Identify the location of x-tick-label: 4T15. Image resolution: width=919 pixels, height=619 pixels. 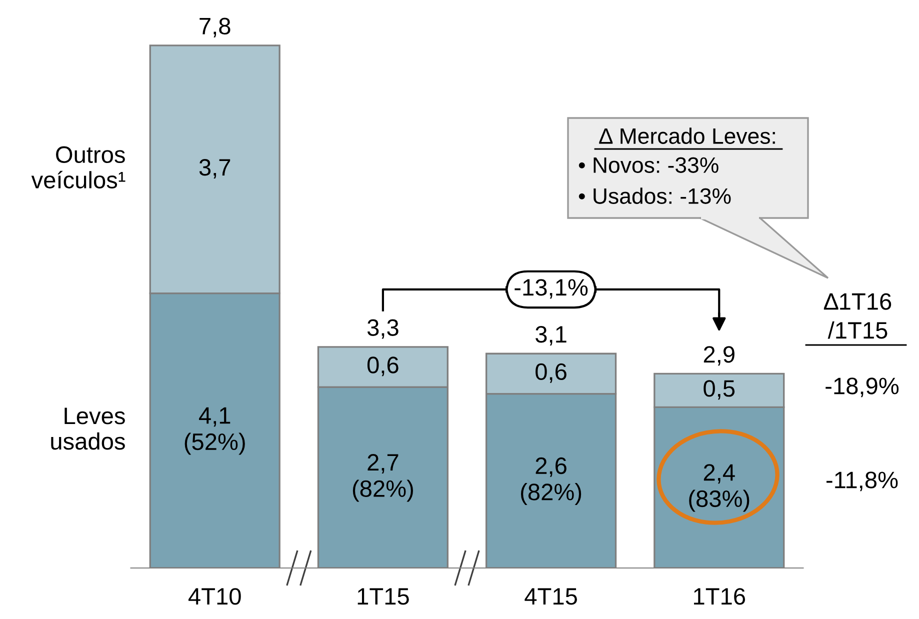
(550, 596).